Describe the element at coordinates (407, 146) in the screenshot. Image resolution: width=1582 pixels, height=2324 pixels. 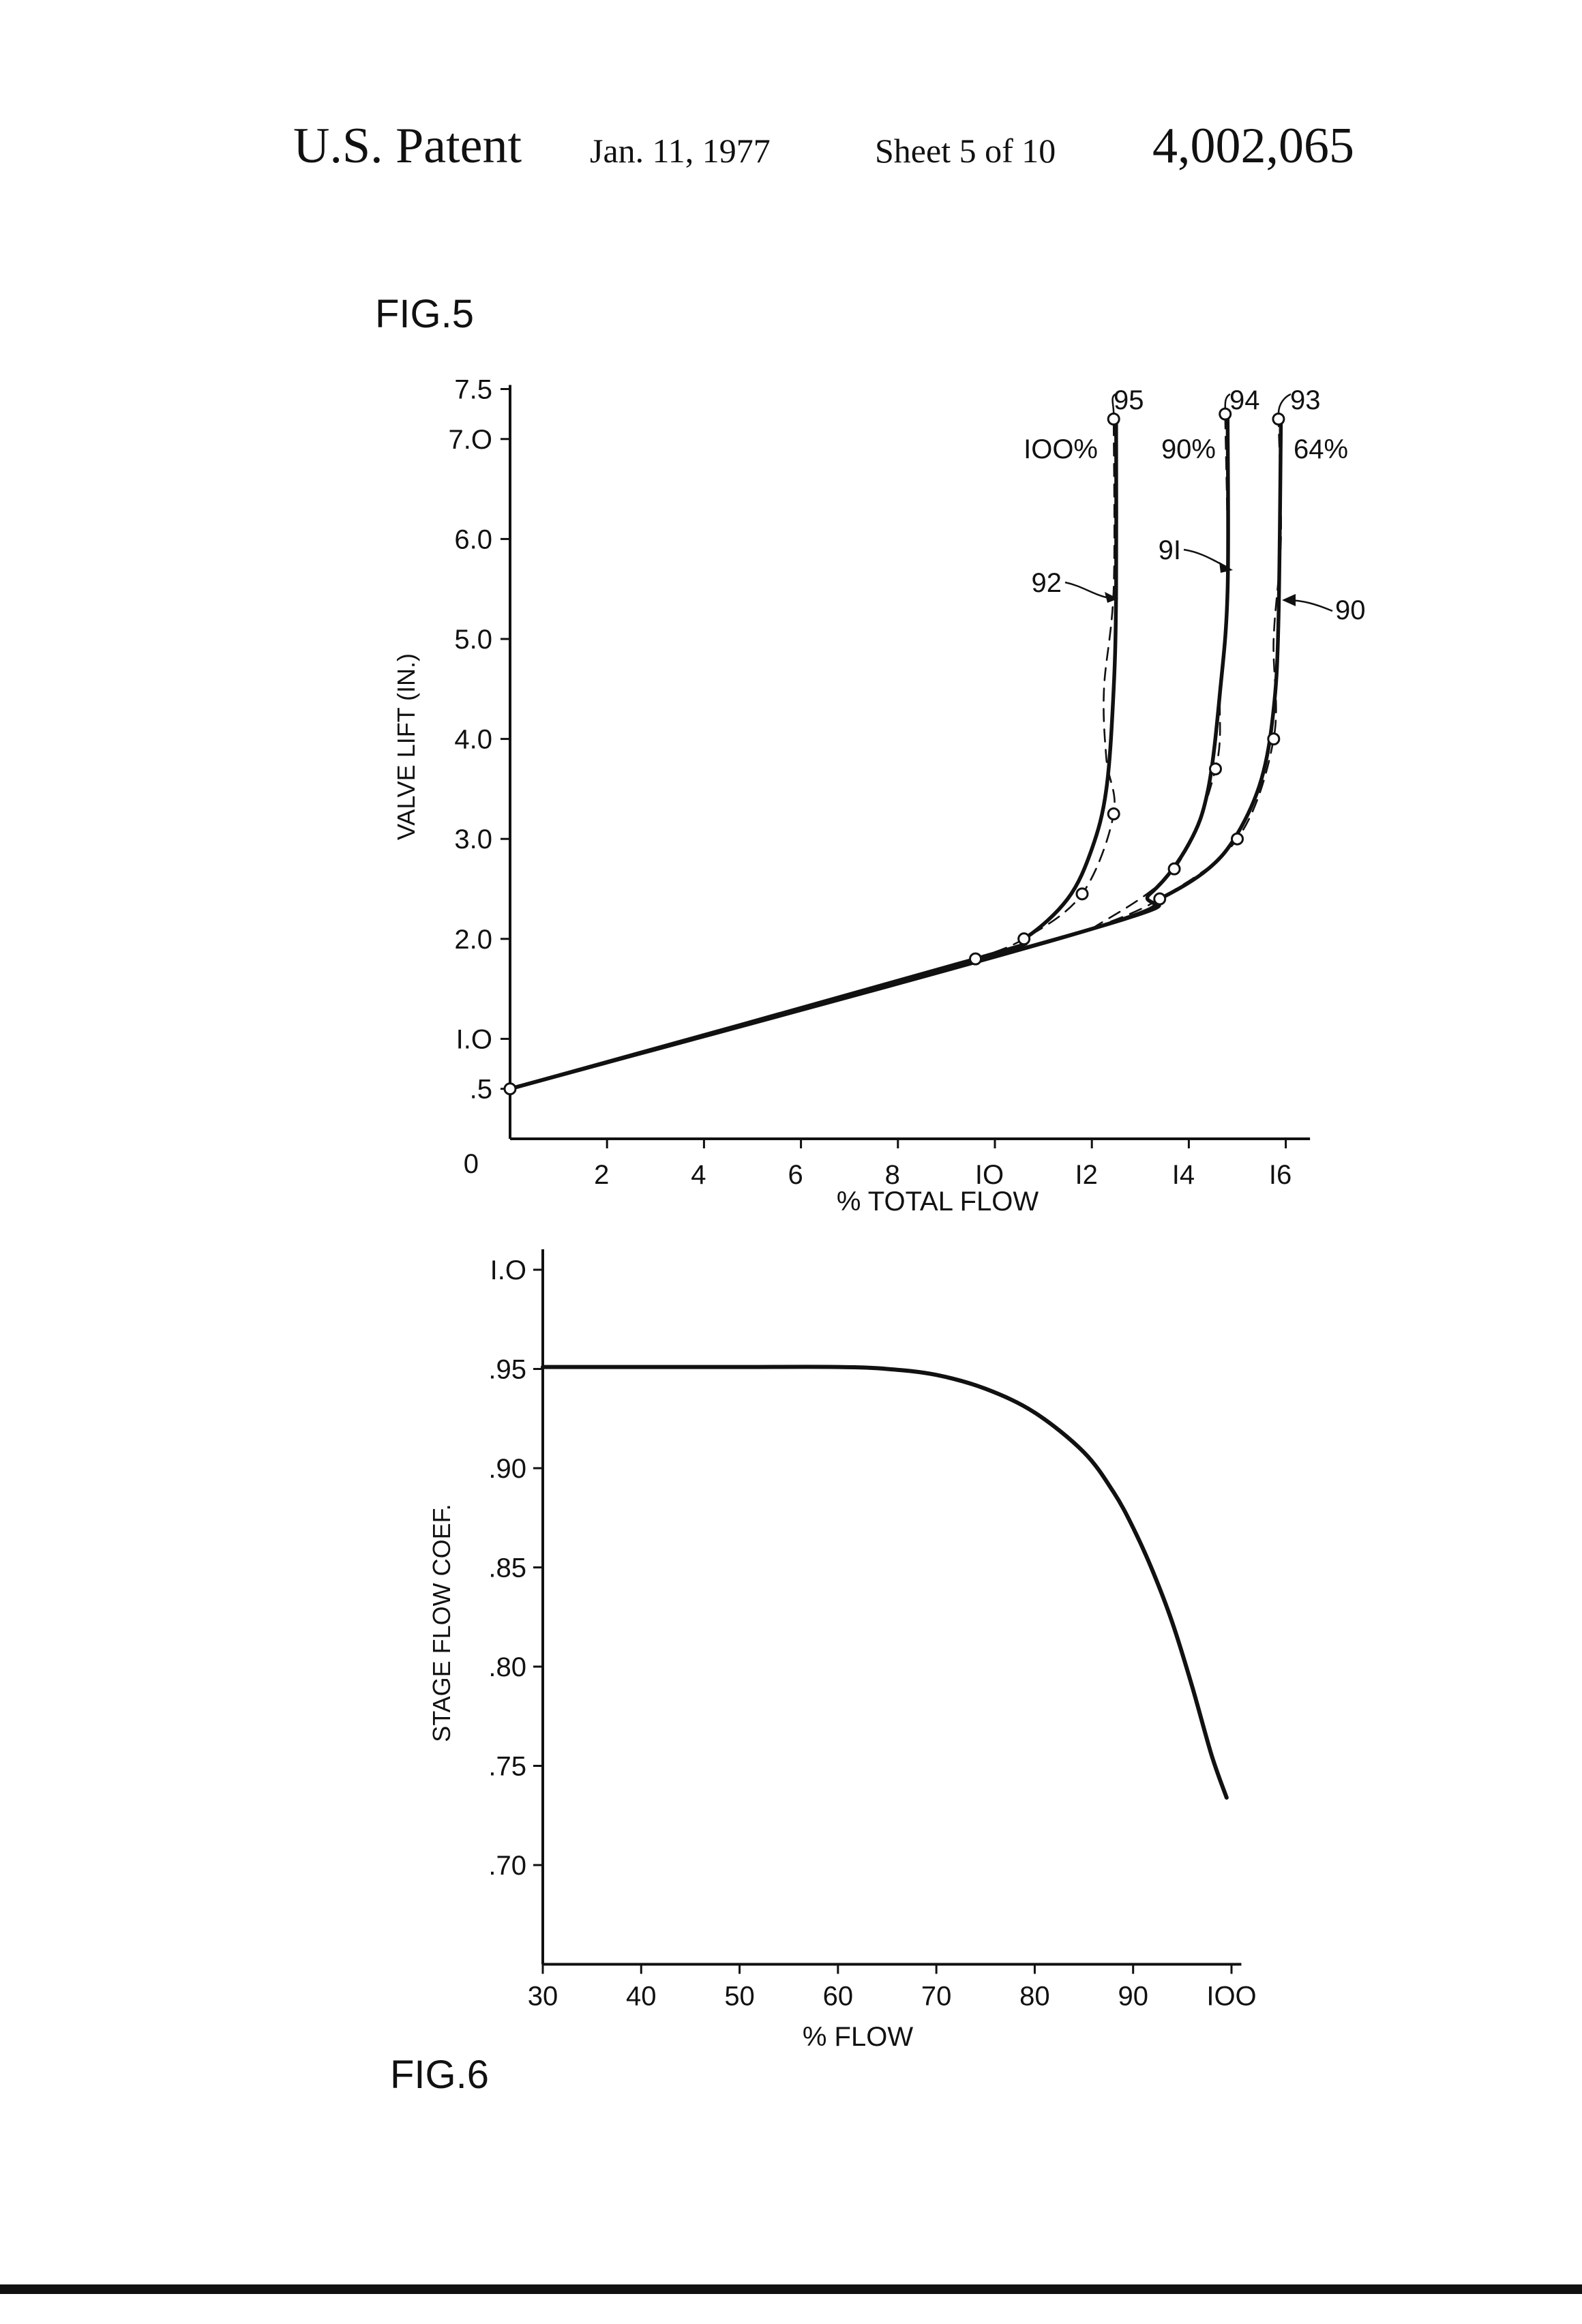
I see `patent-label: U.S. Patent` at that location.